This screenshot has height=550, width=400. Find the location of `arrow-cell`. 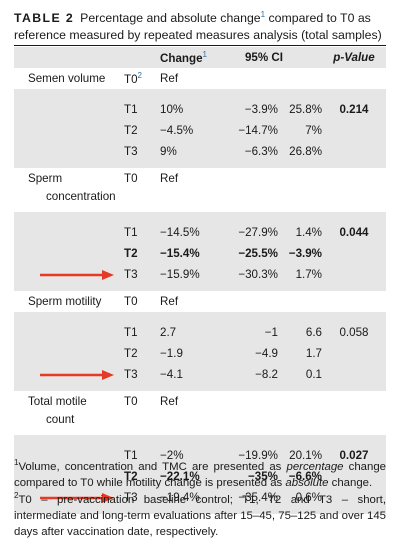

arrow-cell is located at coordinates (69, 374).